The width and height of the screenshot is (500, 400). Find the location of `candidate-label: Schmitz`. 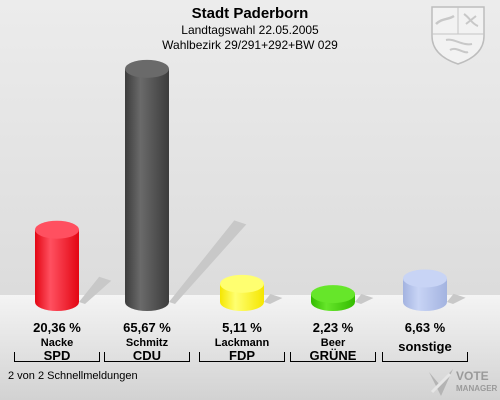

candidate-label: Schmitz is located at coordinates (147, 343).